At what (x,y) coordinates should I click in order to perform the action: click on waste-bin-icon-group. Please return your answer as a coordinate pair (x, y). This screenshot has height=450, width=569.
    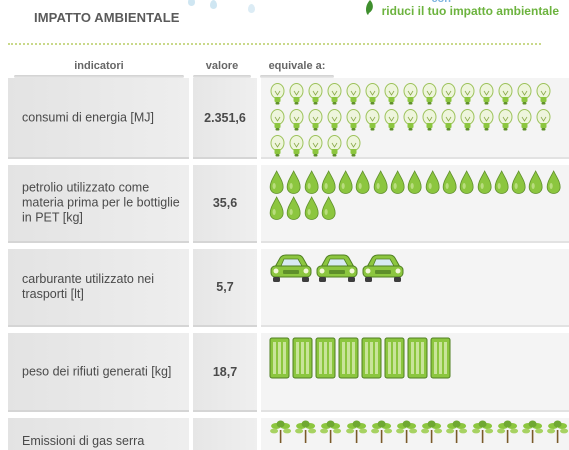
    Looking at the image, I should click on (418, 358).